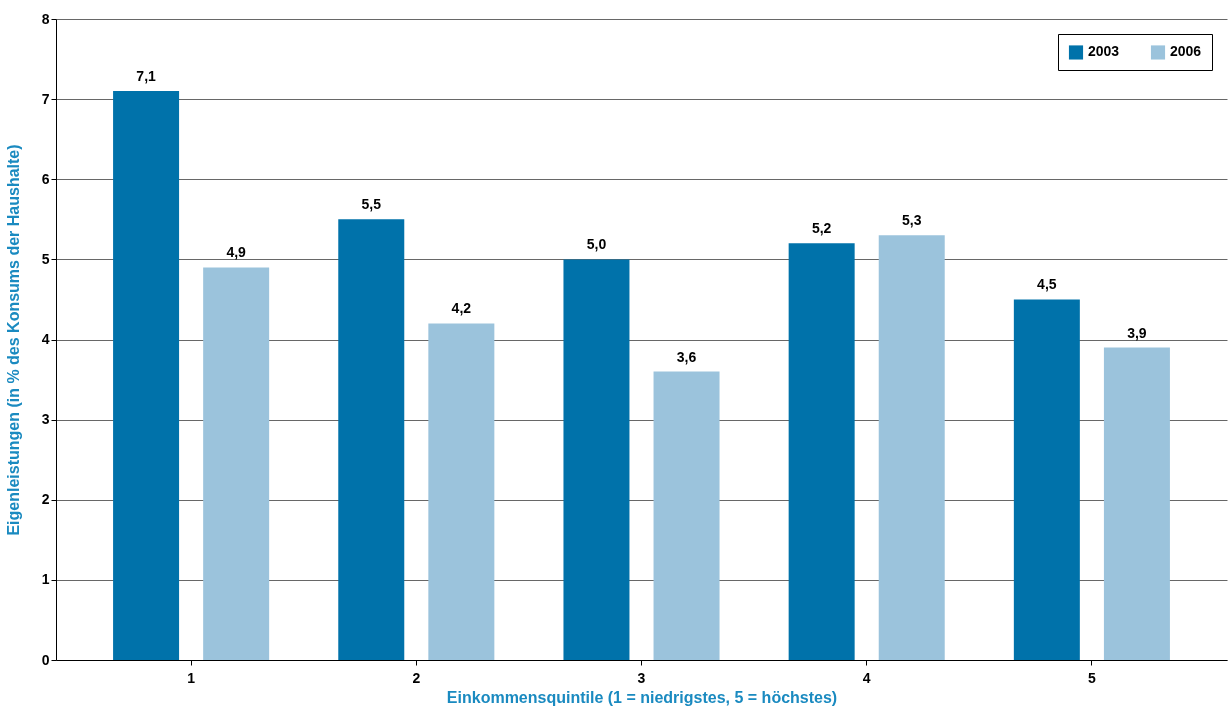 The width and height of the screenshot is (1232, 710). What do you see at coordinates (191, 677) in the screenshot?
I see `x-tick-label: 1` at bounding box center [191, 677].